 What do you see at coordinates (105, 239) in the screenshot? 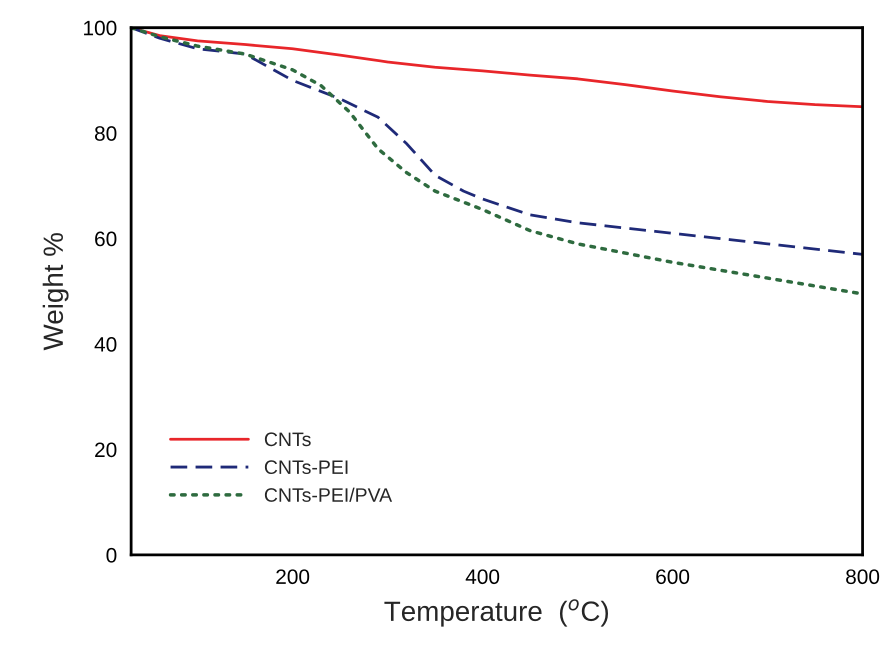
I see `y-tick-label: 60` at bounding box center [105, 239].